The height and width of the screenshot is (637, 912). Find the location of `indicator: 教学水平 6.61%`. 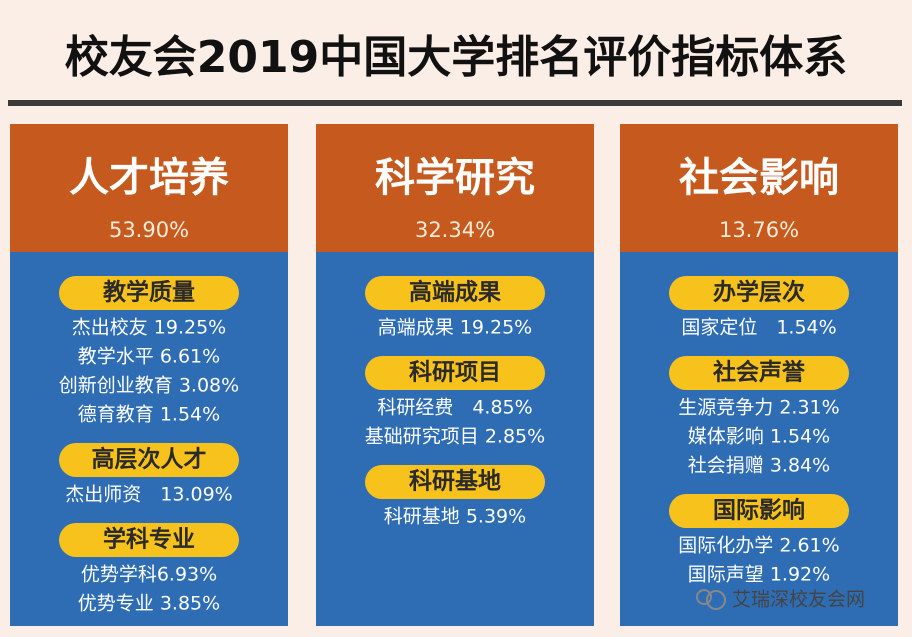

indicator: 教学水平 6.61% is located at coordinates (149, 357).